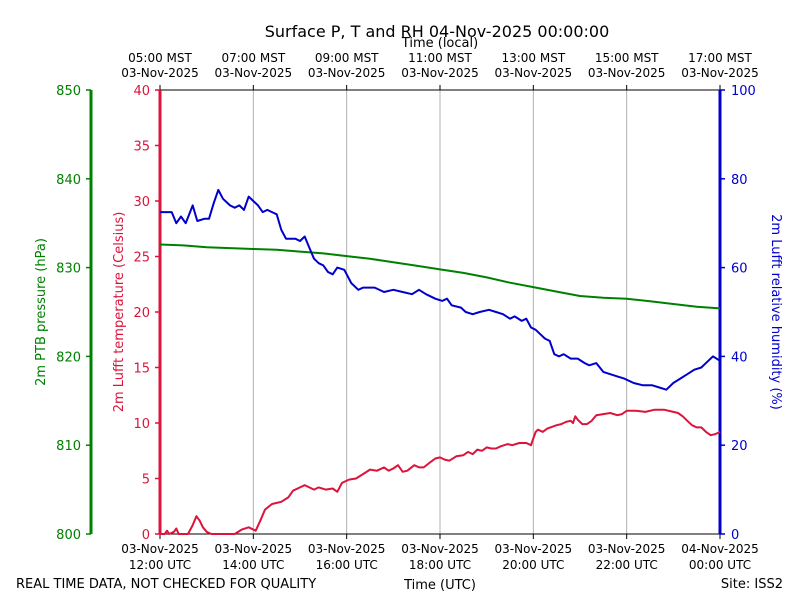  I want to click on humidity-axis-label: 2m Lufft relative humidity (%), so click(775, 312).